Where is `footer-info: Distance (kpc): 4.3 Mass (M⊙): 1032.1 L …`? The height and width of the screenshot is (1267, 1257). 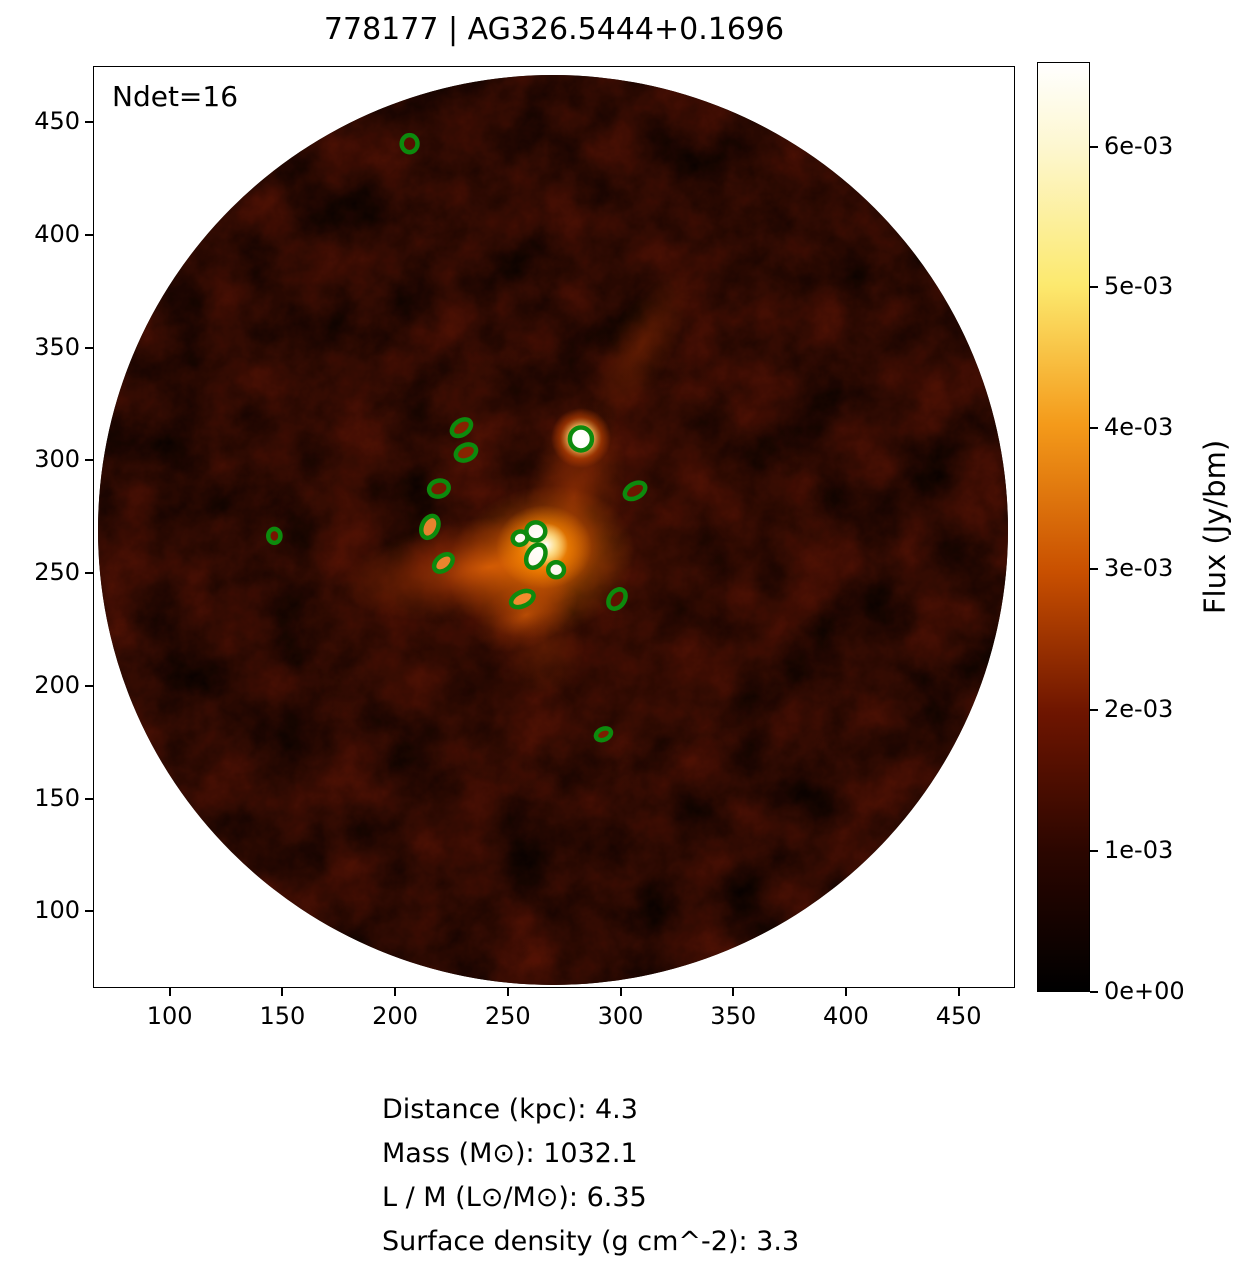
footer-info: Distance (kpc): 4.3 Mass (M⊙): 1032.1 L … is located at coordinates (590, 1176).